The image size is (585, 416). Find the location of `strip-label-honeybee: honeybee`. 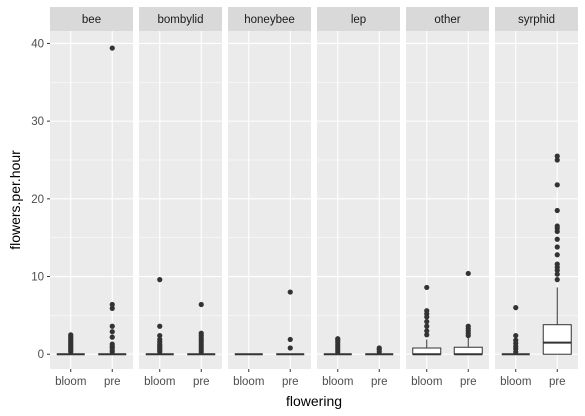

strip-label-honeybee: honeybee is located at coordinates (269, 20).